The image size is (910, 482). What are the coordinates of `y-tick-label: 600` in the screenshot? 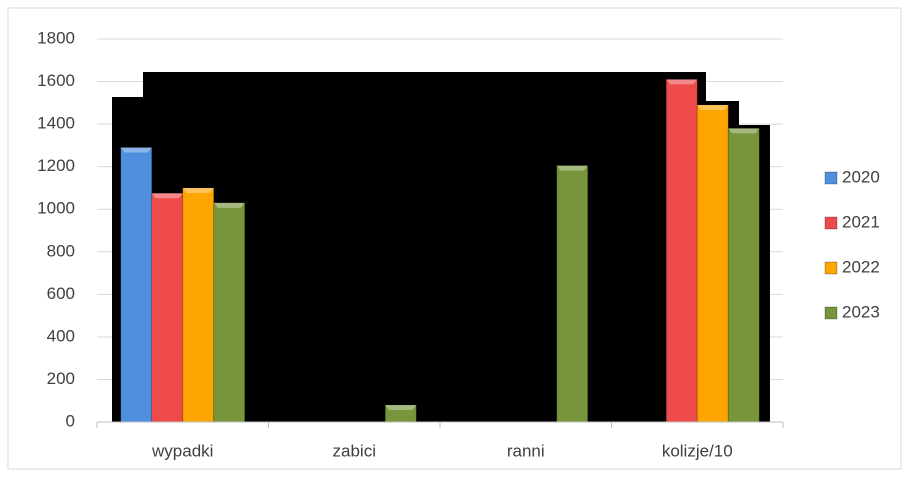 It's located at (61, 293).